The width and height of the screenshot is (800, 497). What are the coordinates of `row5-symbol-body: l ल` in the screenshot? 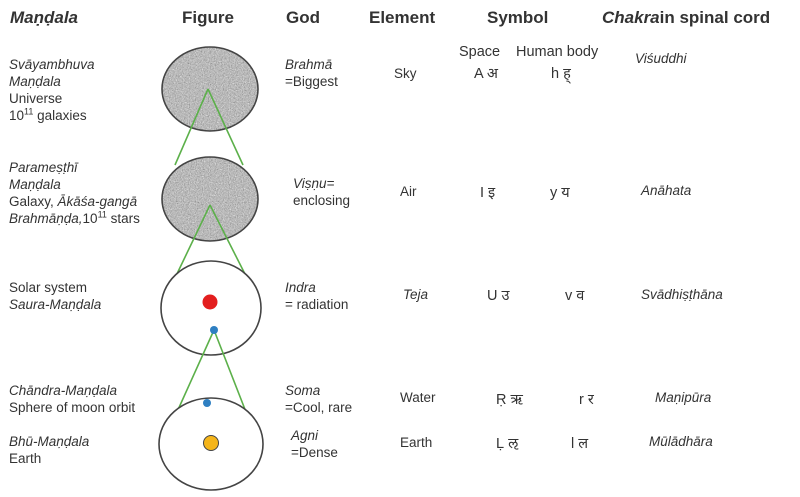 It's located at (580, 444).